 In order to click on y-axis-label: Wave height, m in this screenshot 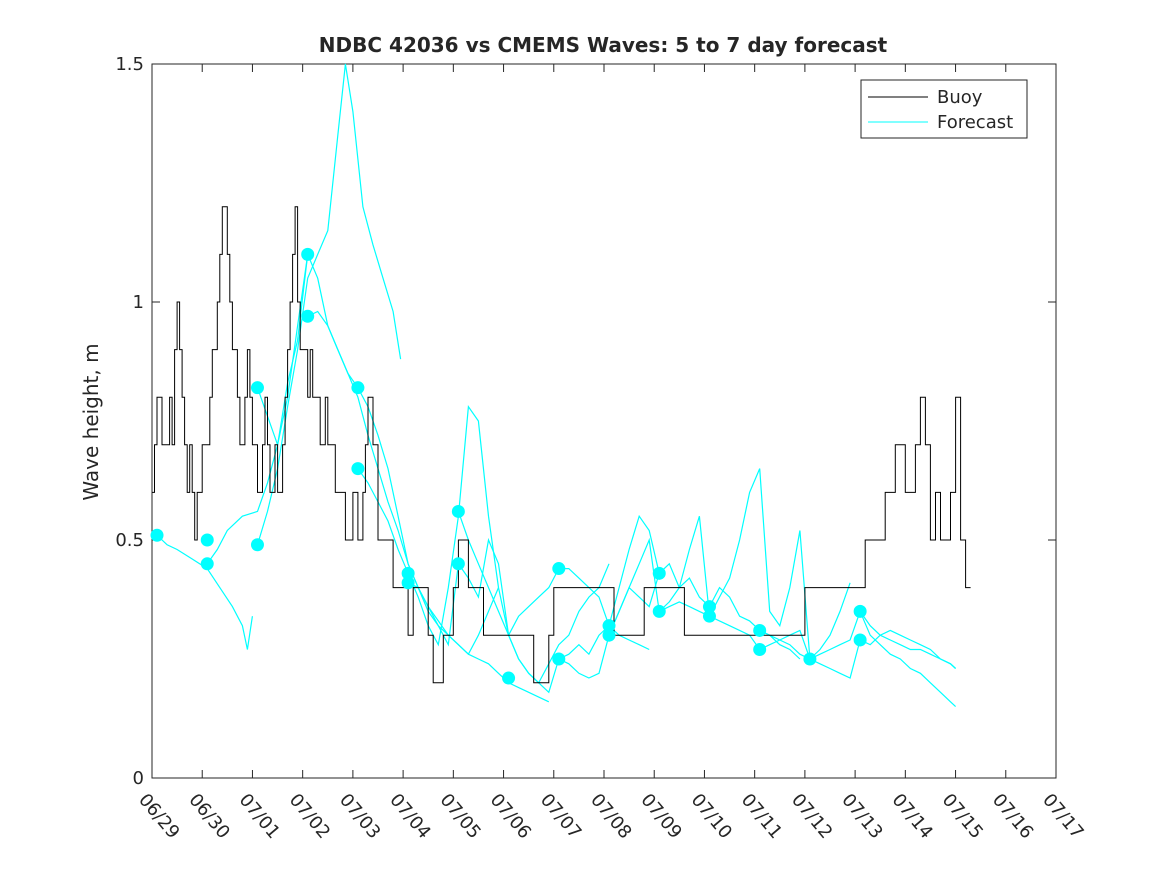, I will do `click(91, 421)`.